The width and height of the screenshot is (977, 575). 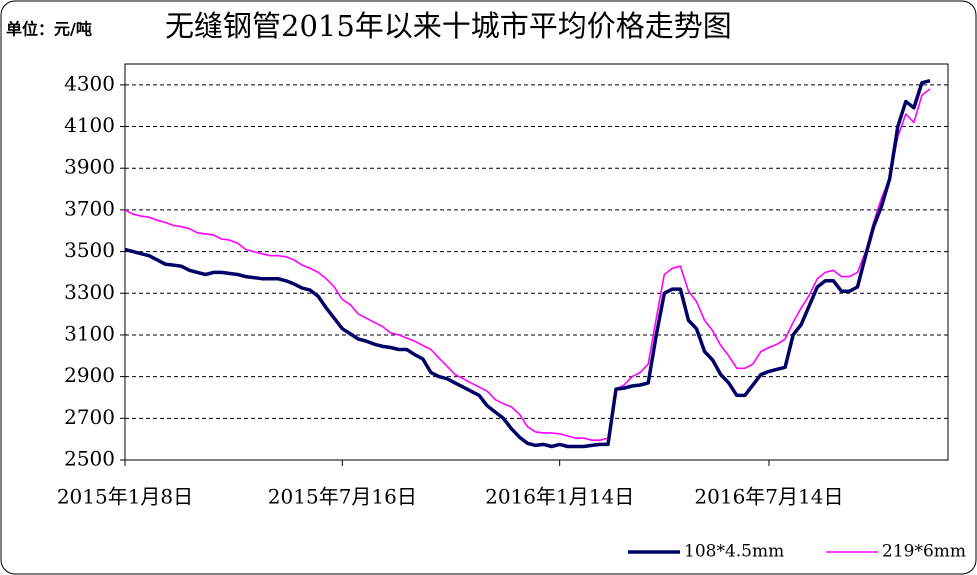 What do you see at coordinates (89, 250) in the screenshot?
I see `y-tick-label: 3500` at bounding box center [89, 250].